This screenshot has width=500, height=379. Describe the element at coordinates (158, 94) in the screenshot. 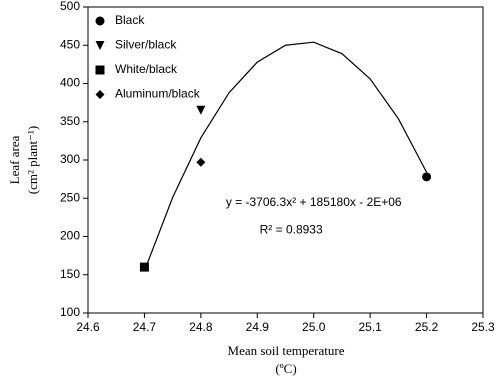

I see `legend-label: Aluminum/black` at that location.